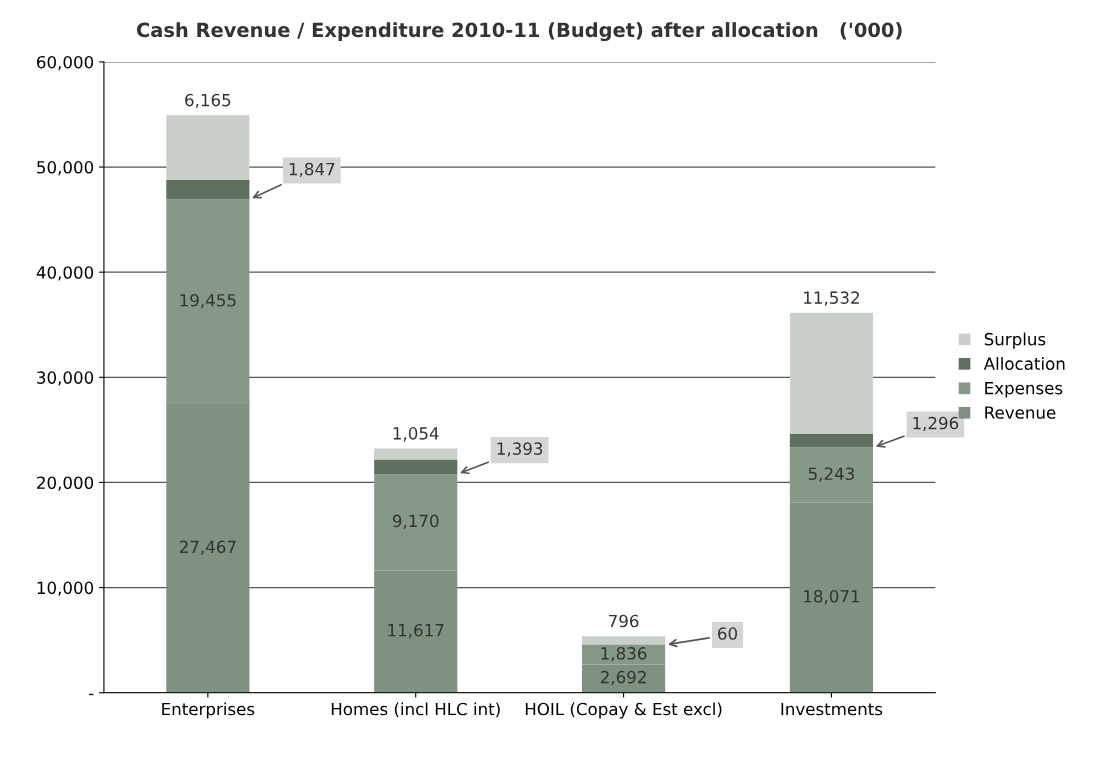 The image size is (1094, 774). Describe the element at coordinates (728, 633) in the screenshot. I see `data-label: 60` at that location.